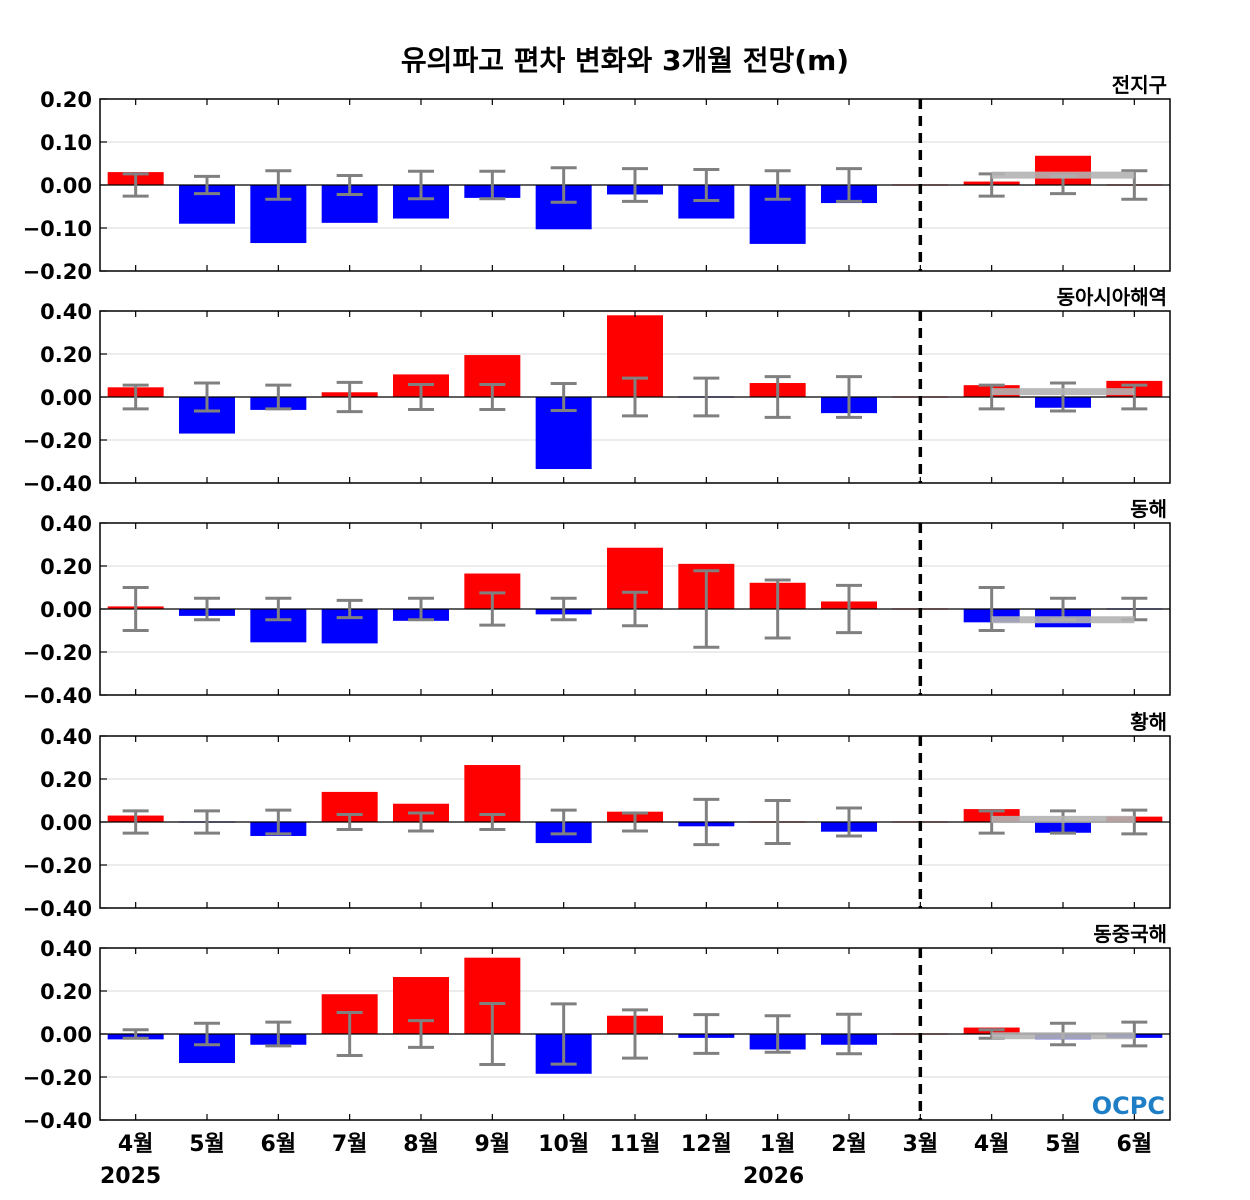 The width and height of the screenshot is (1250, 1200). Describe the element at coordinates (1130, 934) in the screenshot. I see `panel-title: 동중국해` at that location.